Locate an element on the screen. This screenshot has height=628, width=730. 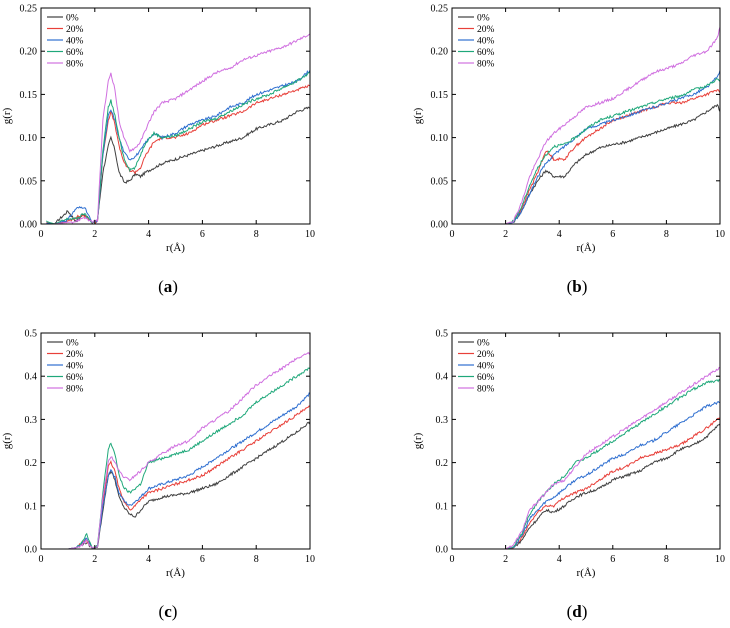
y-tick-label: 0.0 is located at coordinates (31, 550).